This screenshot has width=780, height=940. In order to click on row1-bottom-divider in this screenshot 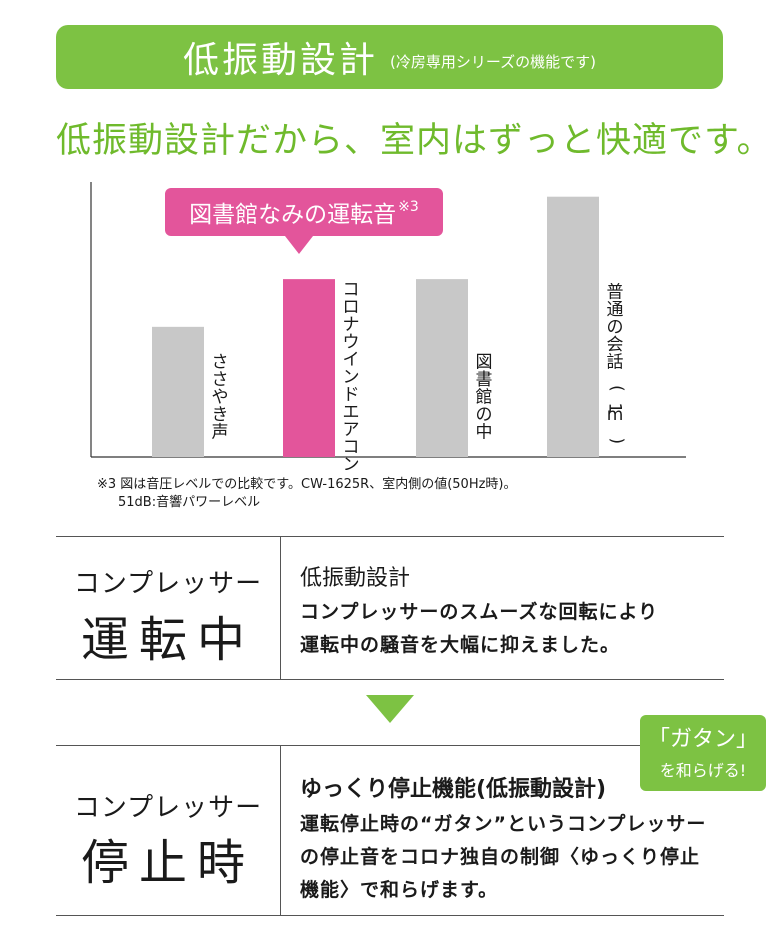, I will do `click(390, 679)`.